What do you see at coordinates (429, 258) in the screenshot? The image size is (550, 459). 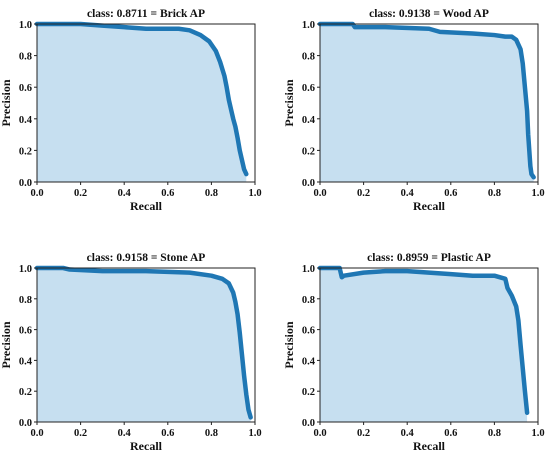 I see `chart-title: class: 0.8959 = Plastic AP` at bounding box center [429, 258].